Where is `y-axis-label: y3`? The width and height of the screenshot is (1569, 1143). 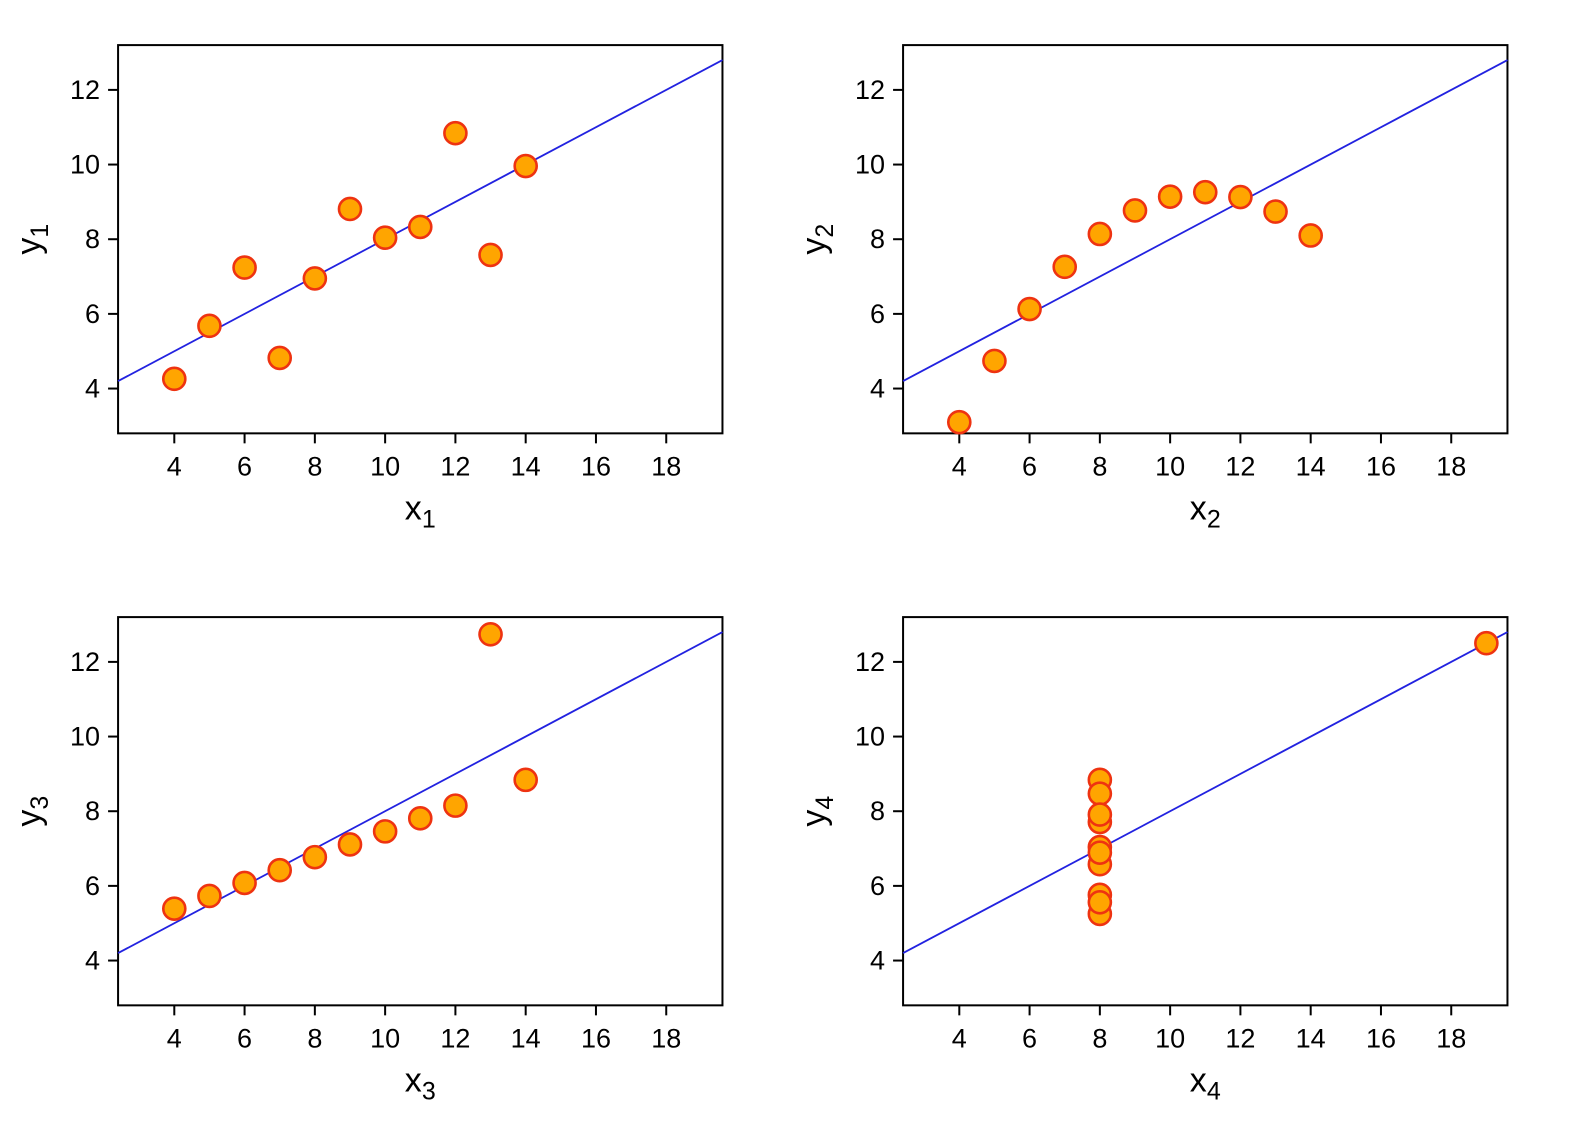
y-axis-label: y3 is located at coordinates (32, 810).